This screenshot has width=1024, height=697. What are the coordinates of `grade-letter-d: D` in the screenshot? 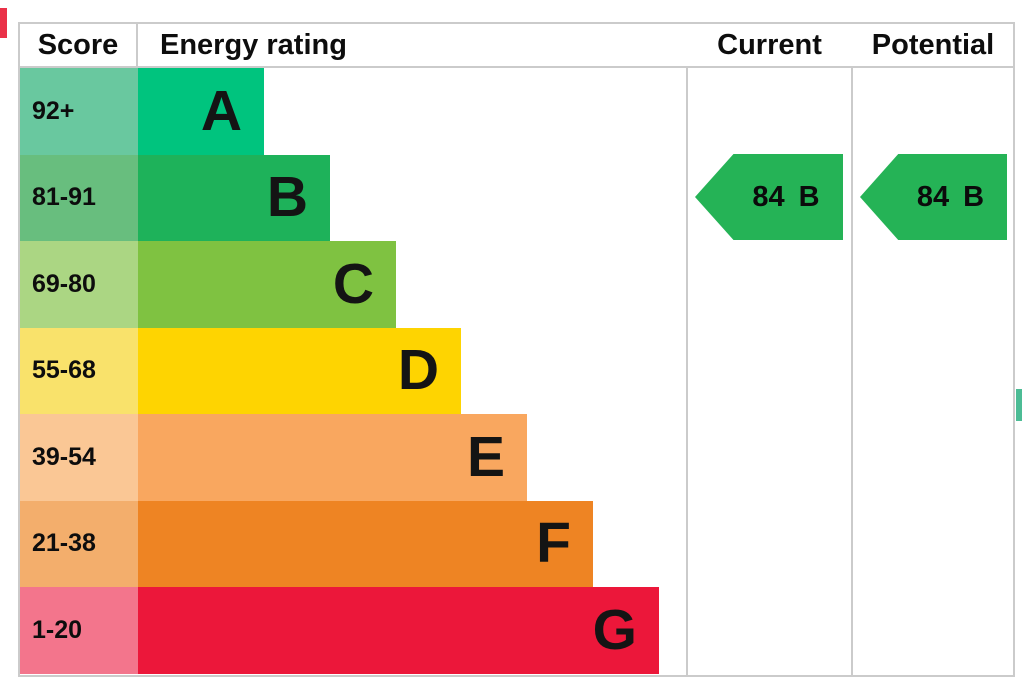 It's located at (418, 370).